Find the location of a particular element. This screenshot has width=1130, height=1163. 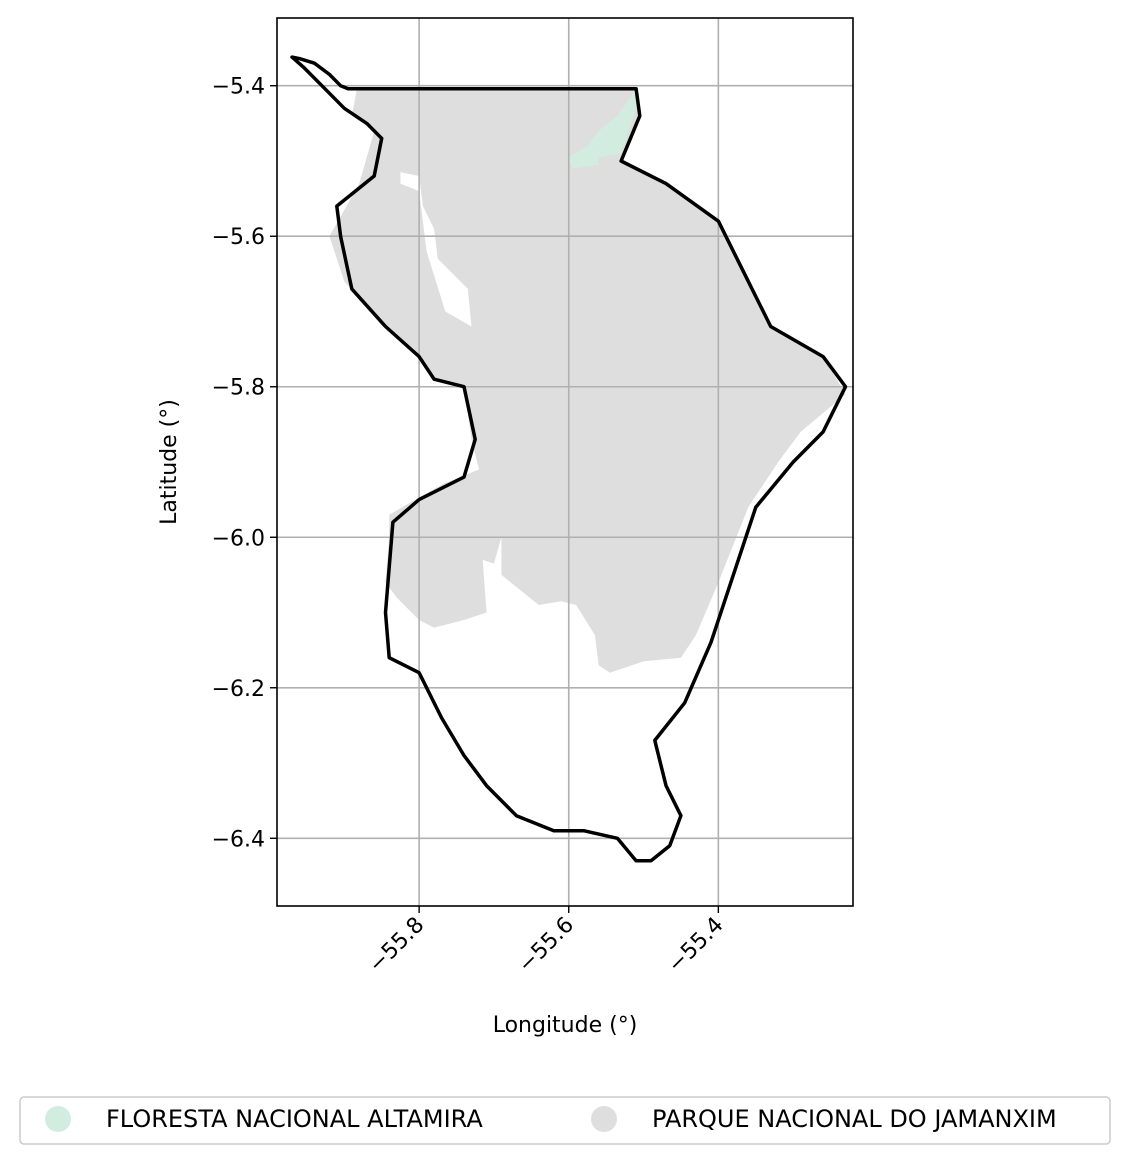

legend-label-floresta: FLORESTA NACIONAL ALTAMIRA is located at coordinates (294, 1119).